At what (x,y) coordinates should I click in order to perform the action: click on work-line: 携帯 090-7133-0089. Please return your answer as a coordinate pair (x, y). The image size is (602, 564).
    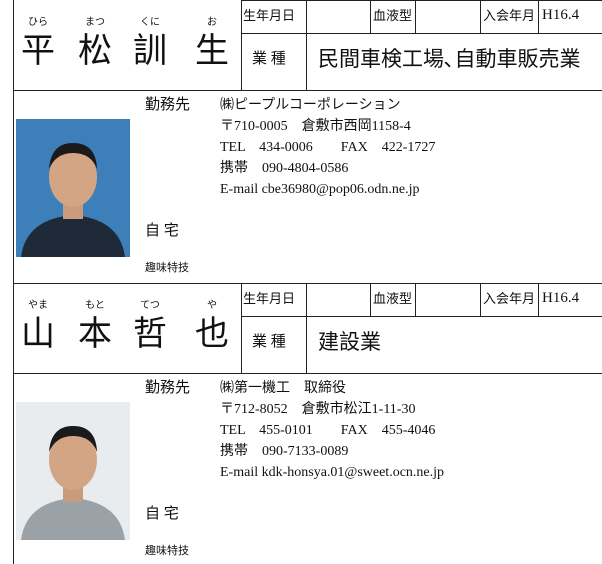
    Looking at the image, I should click on (284, 451).